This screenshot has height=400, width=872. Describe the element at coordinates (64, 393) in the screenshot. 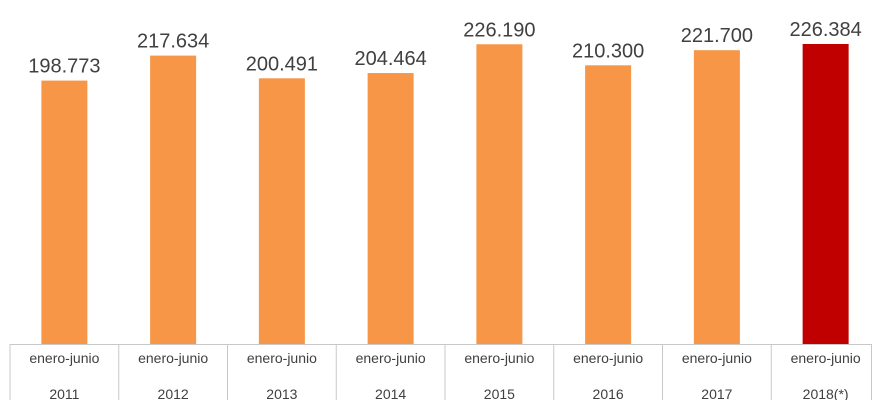

I see `category-label-line2: 2011` at that location.